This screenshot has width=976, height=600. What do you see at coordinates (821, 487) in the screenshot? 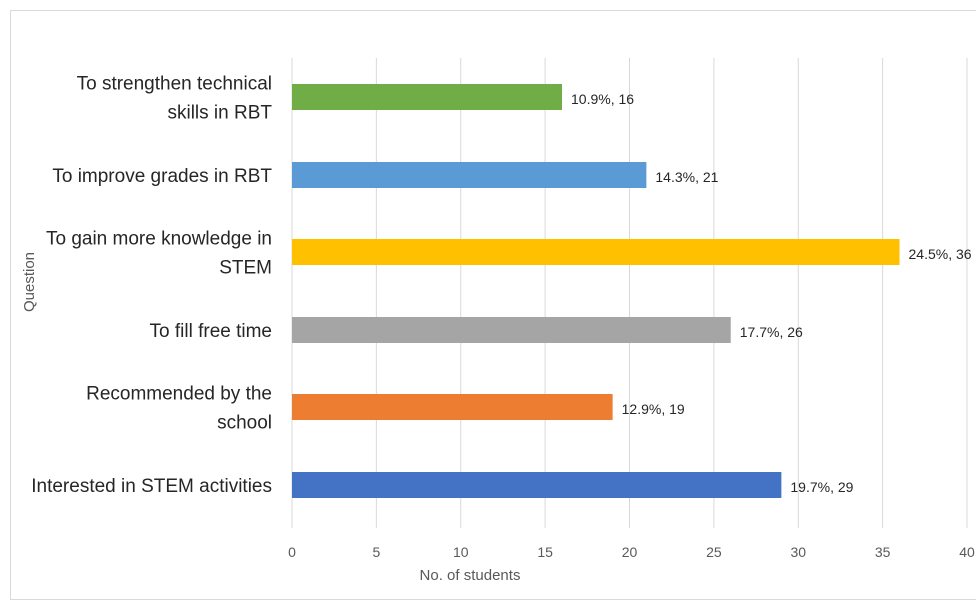
I see `data-label: 19.7%, 29` at bounding box center [821, 487].